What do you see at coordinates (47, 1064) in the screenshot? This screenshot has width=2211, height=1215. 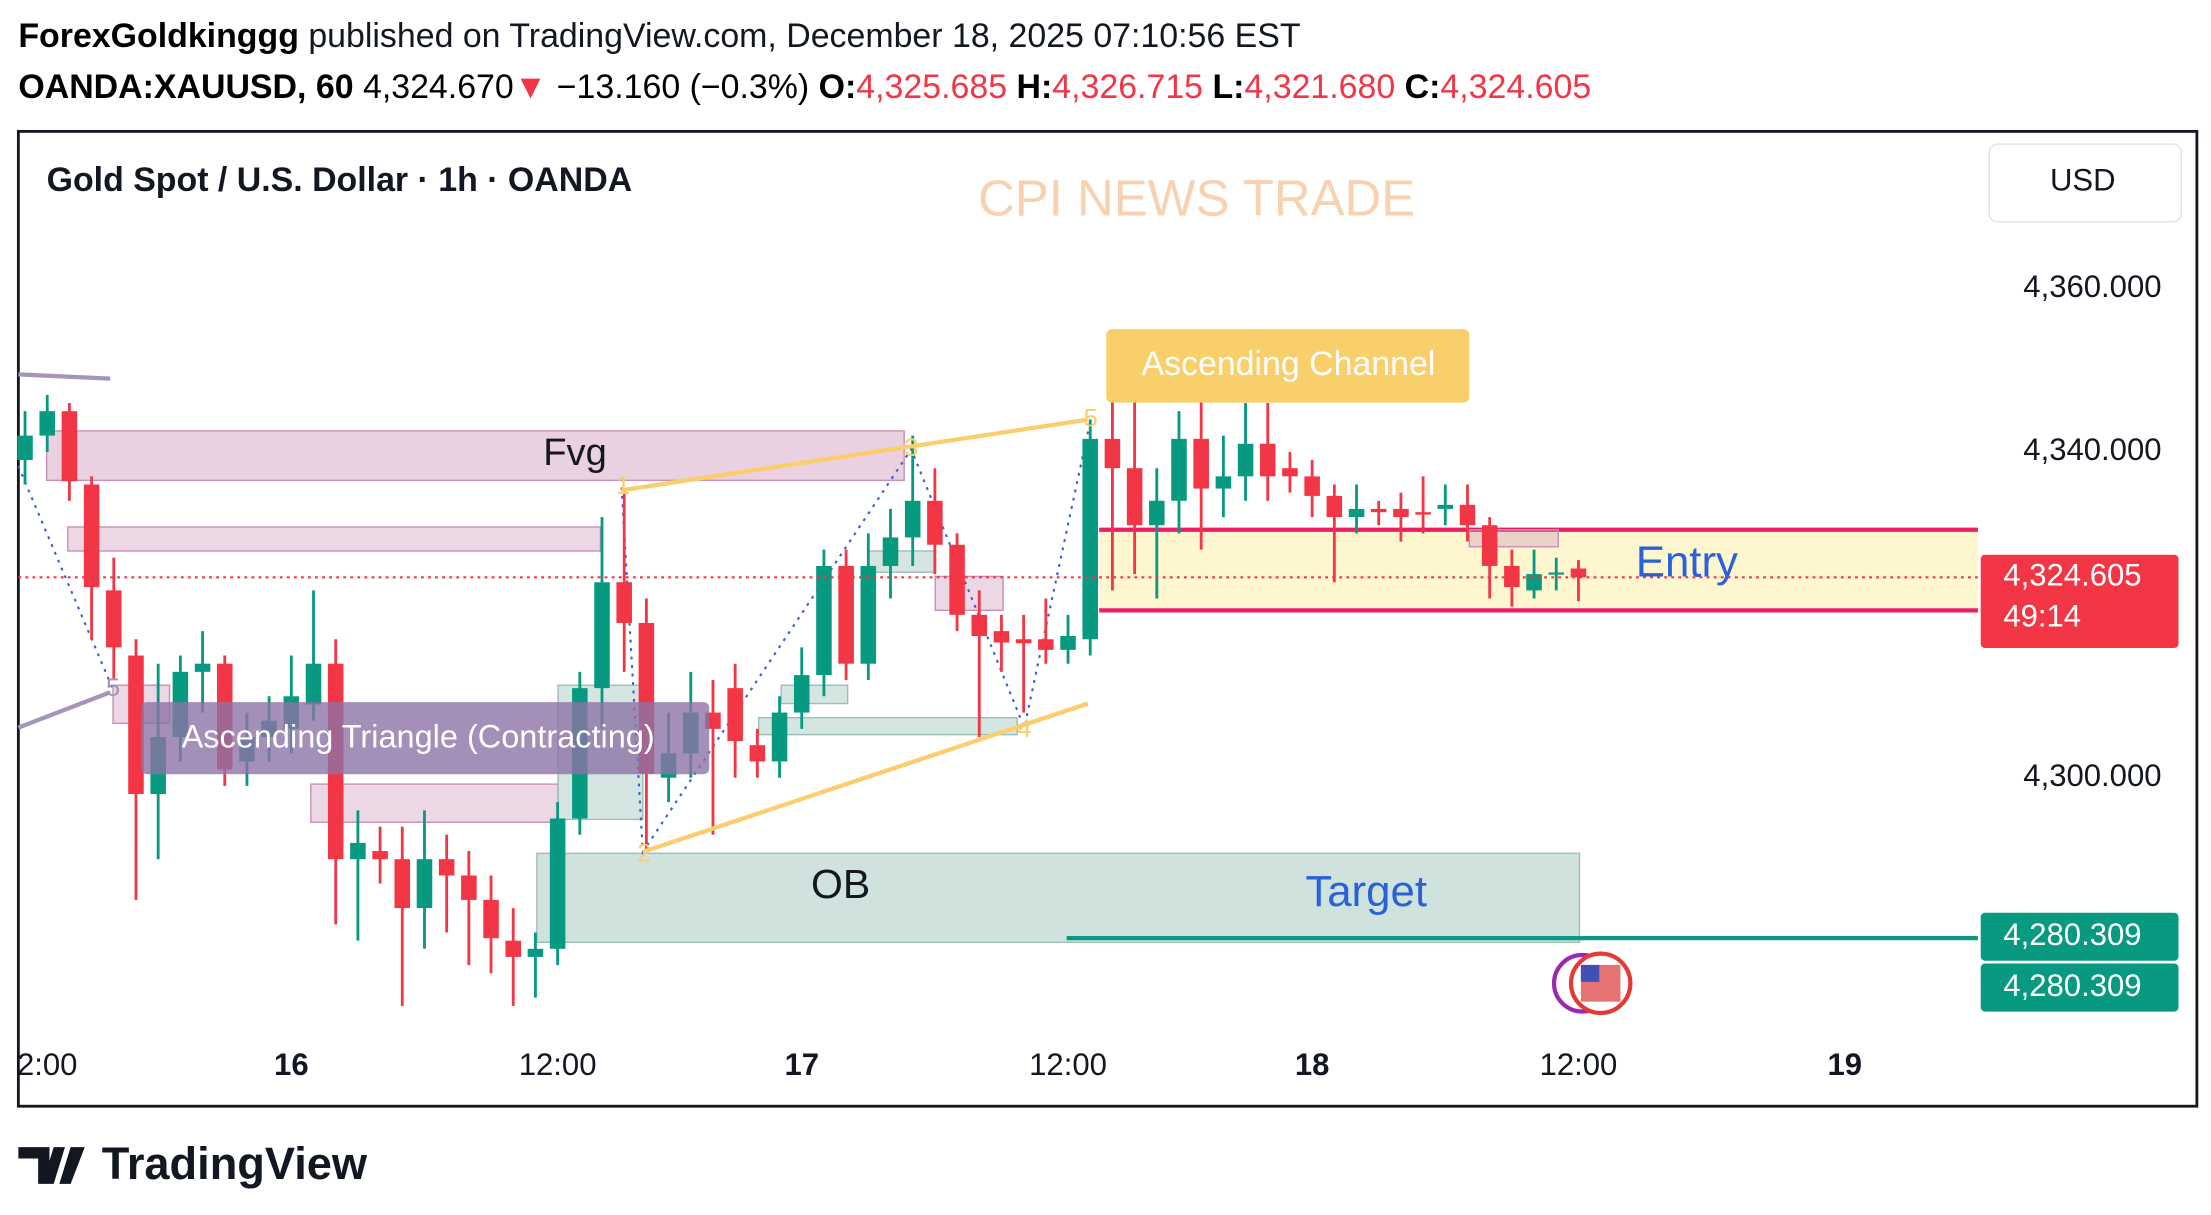 I see `x-tick-label: 2:00` at bounding box center [47, 1064].